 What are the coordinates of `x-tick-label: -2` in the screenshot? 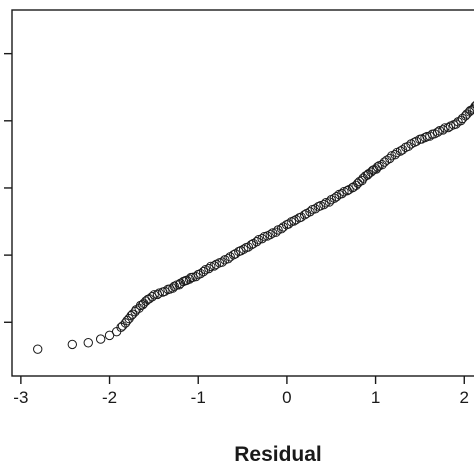 It's located at (109, 397).